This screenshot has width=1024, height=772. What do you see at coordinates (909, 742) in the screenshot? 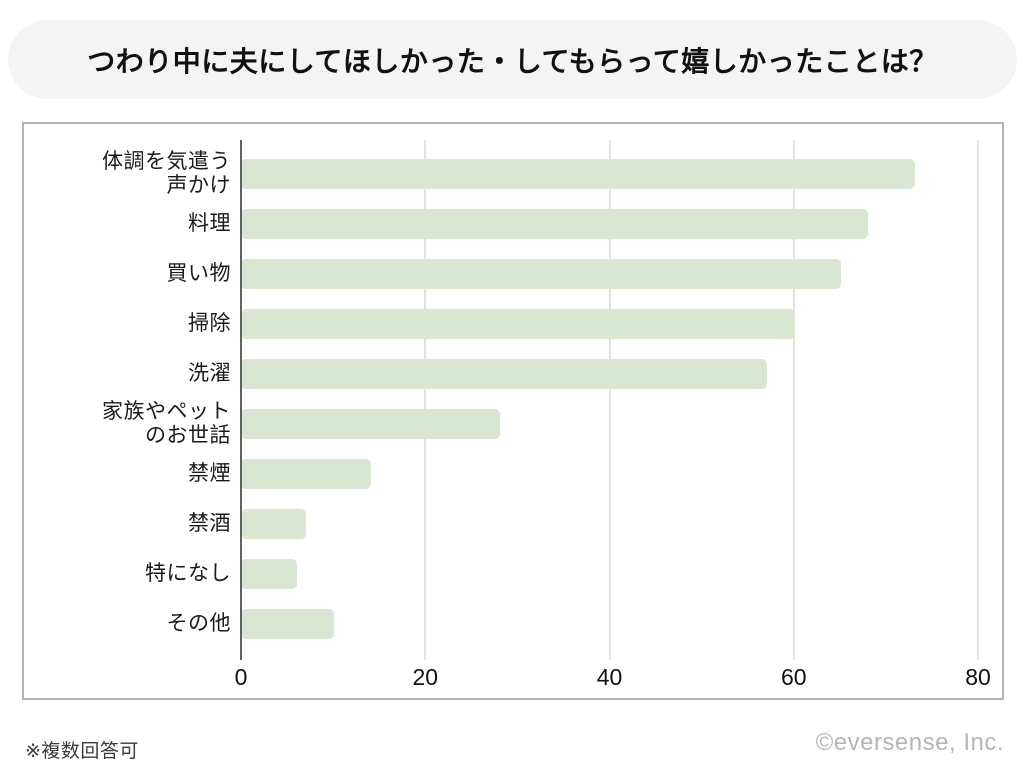
I see `copyright-text: ©eversense, Inc.` at bounding box center [909, 742].